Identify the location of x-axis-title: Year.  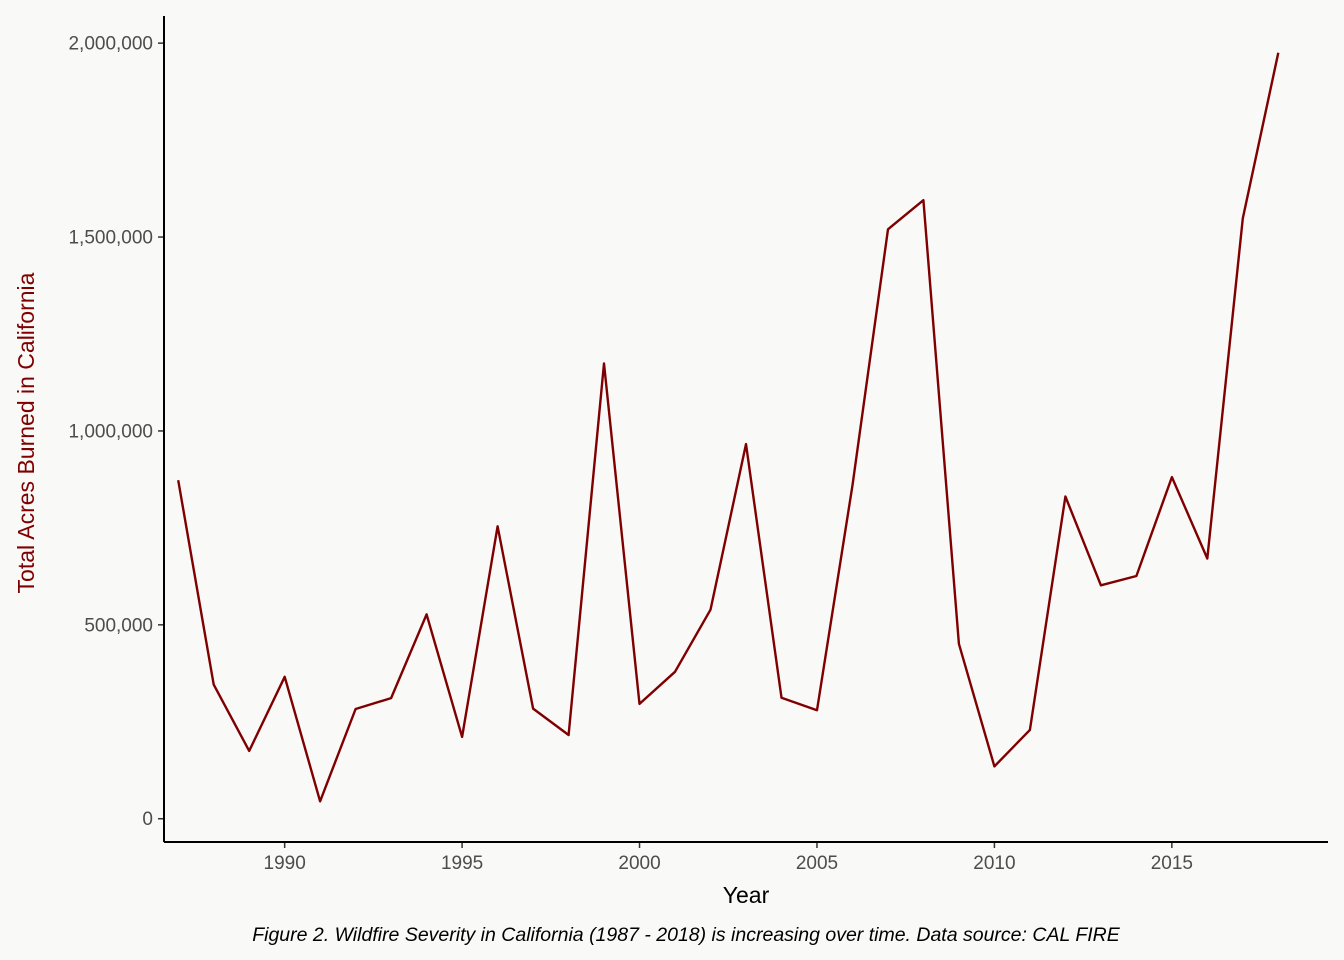
(746, 895).